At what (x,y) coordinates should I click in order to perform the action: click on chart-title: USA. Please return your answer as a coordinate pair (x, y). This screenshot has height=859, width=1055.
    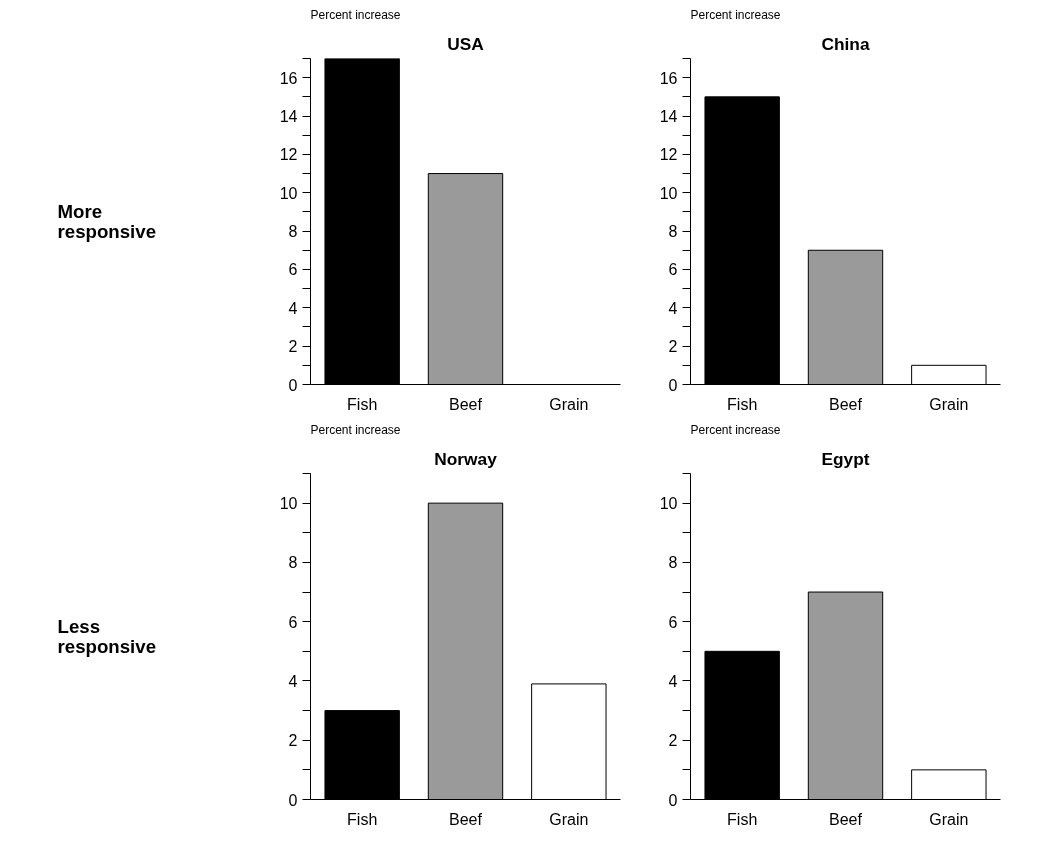
    Looking at the image, I should click on (466, 43).